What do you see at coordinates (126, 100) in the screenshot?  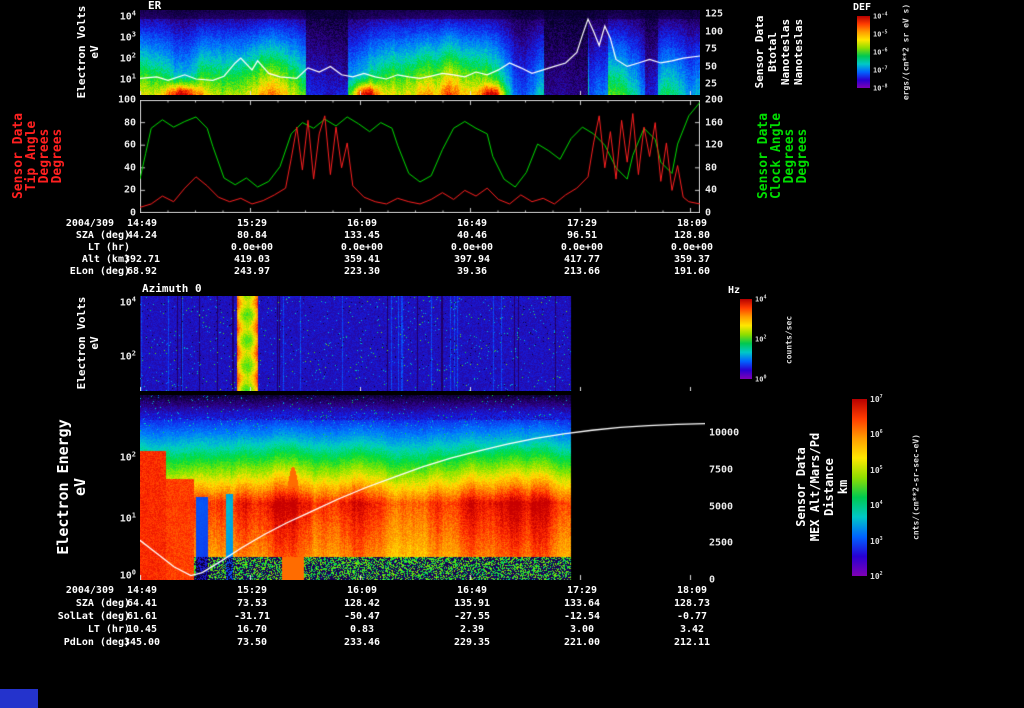 I see `tip-angle-tick: 100` at bounding box center [126, 100].